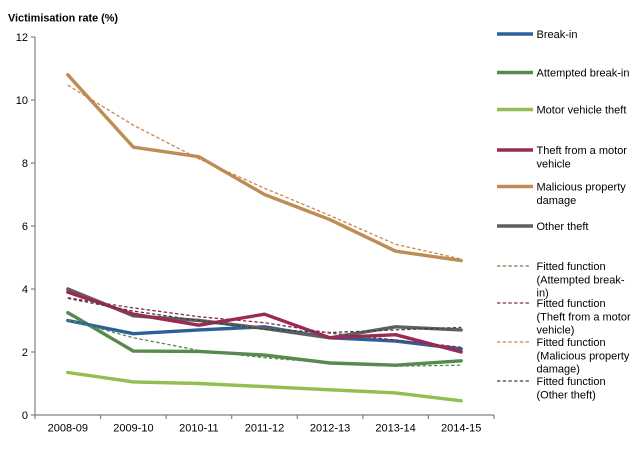 This screenshot has height=462, width=633. I want to click on svg-text: (Attempted break-, so click(581, 280).